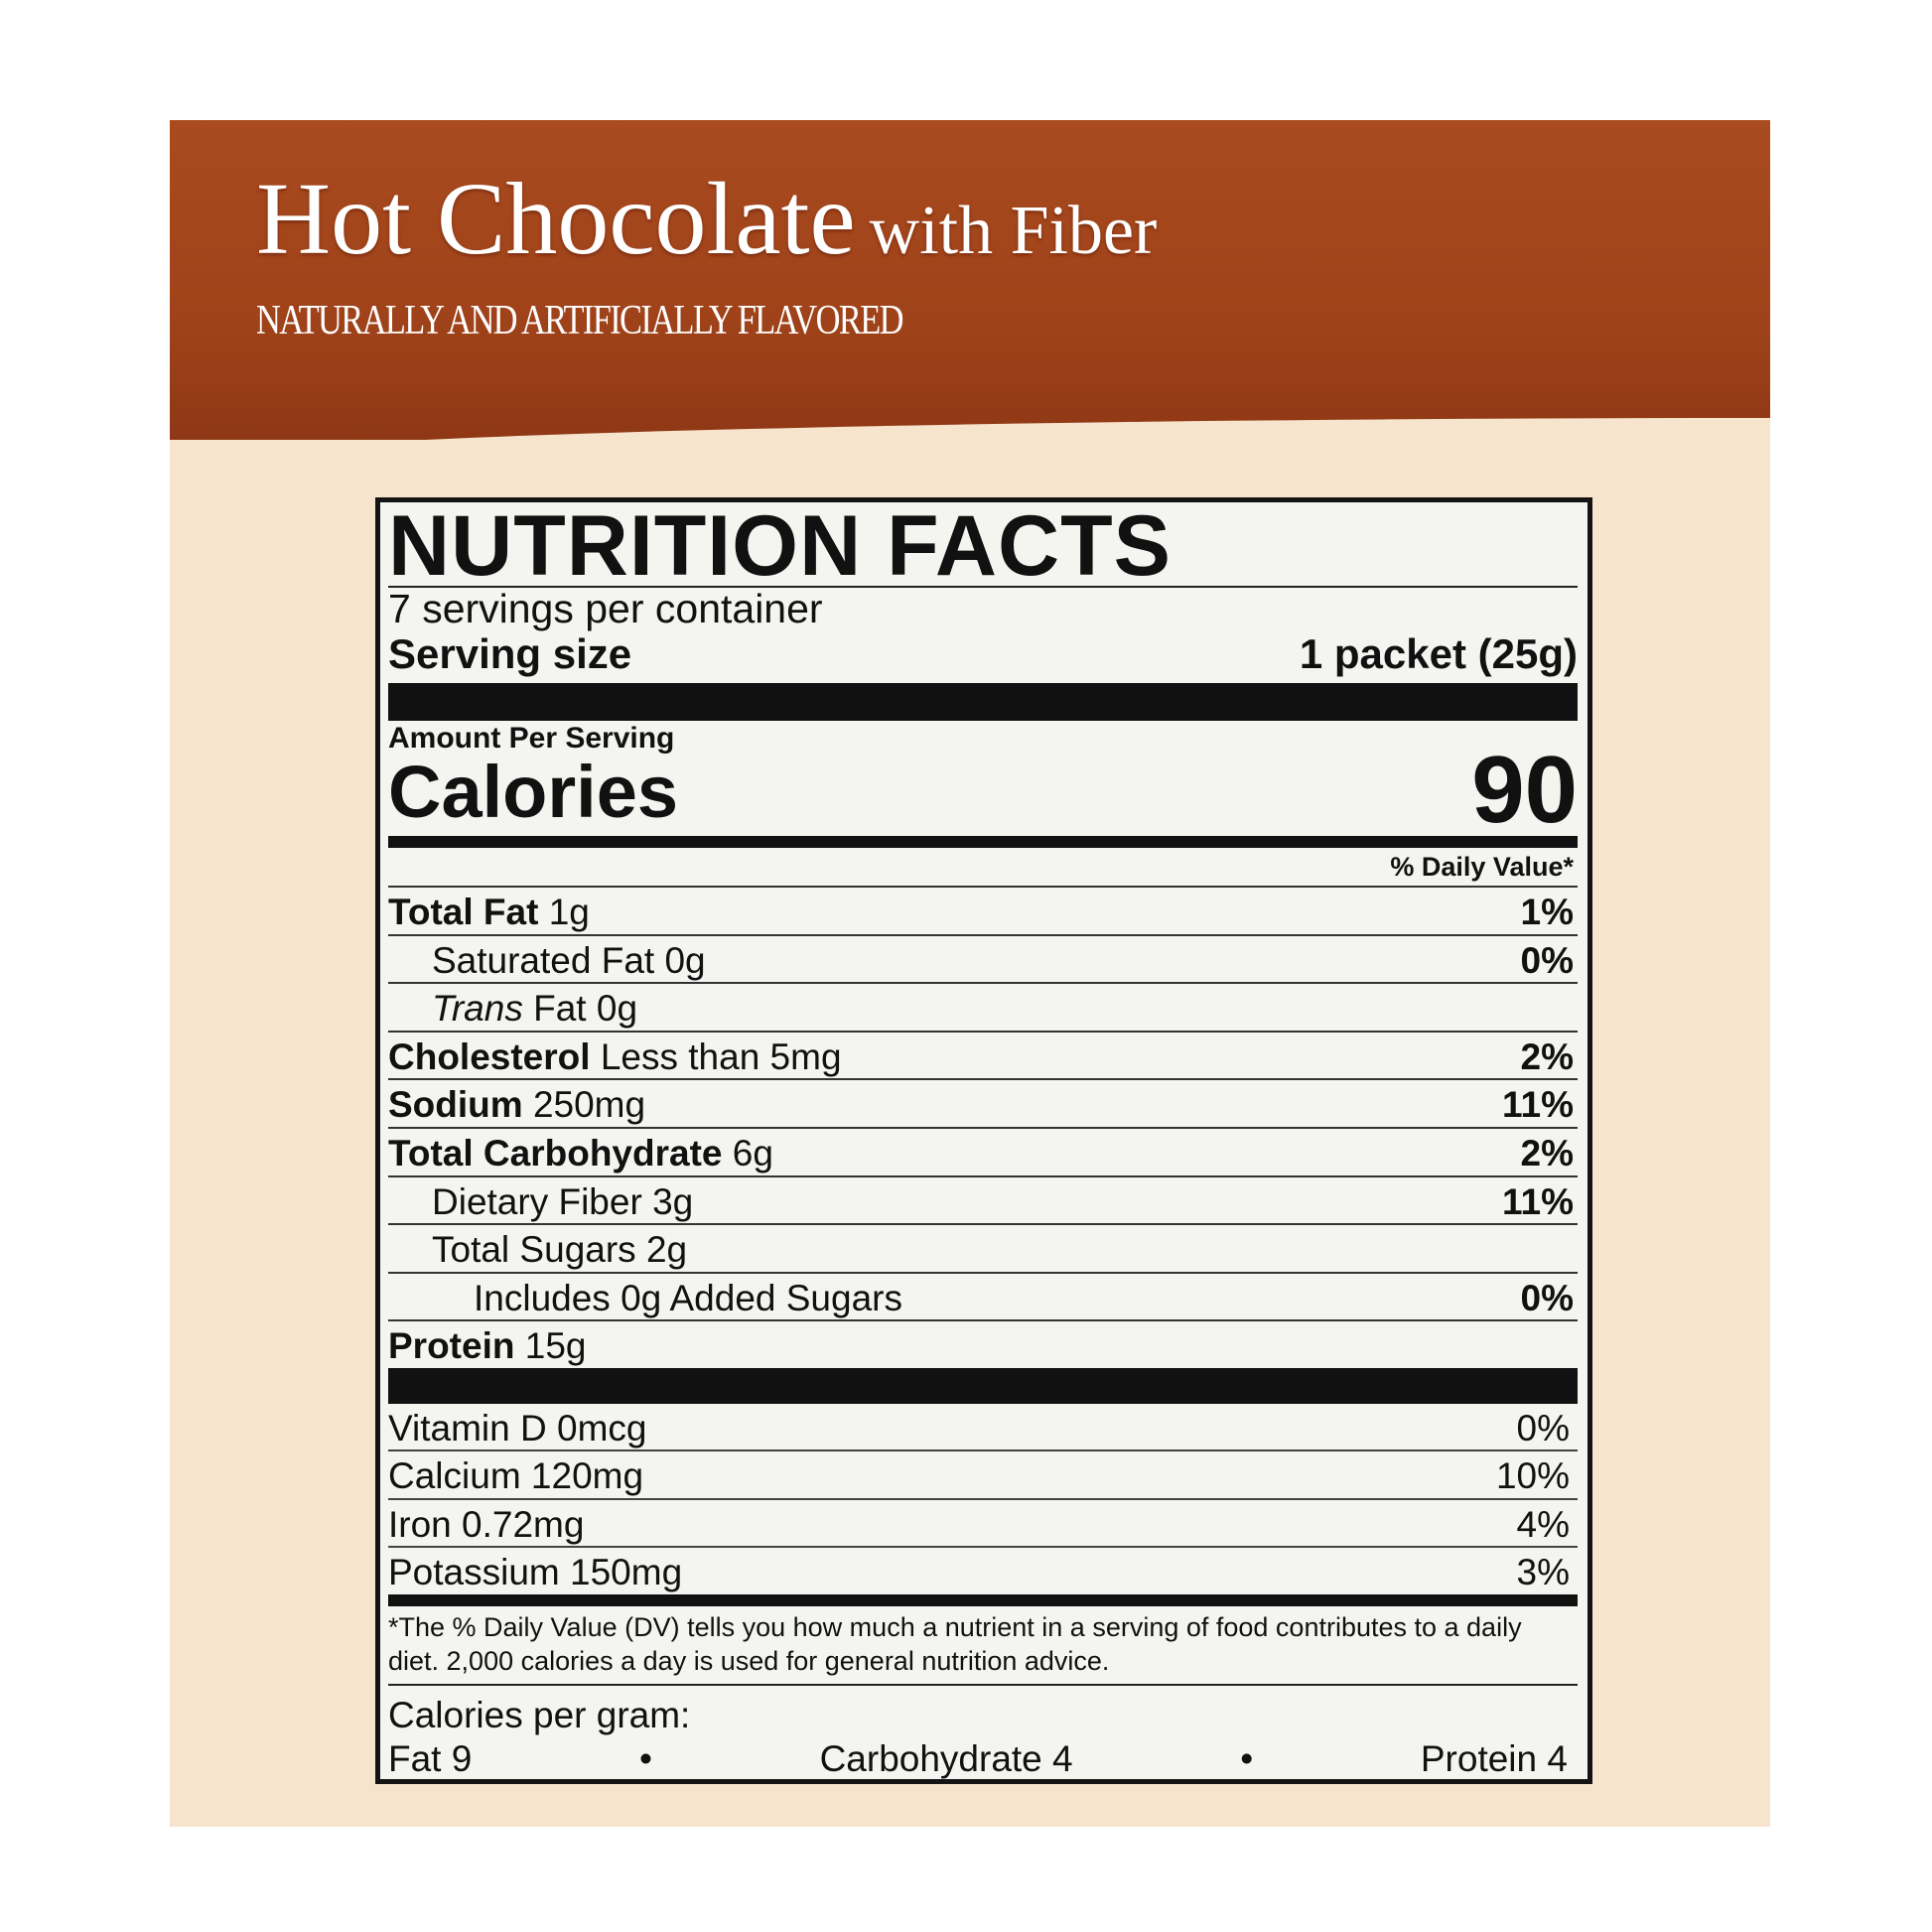 The image size is (1932, 1932). What do you see at coordinates (688, 1297) in the screenshot?
I see `nutrient-name: Includes 0g Added Sugars` at bounding box center [688, 1297].